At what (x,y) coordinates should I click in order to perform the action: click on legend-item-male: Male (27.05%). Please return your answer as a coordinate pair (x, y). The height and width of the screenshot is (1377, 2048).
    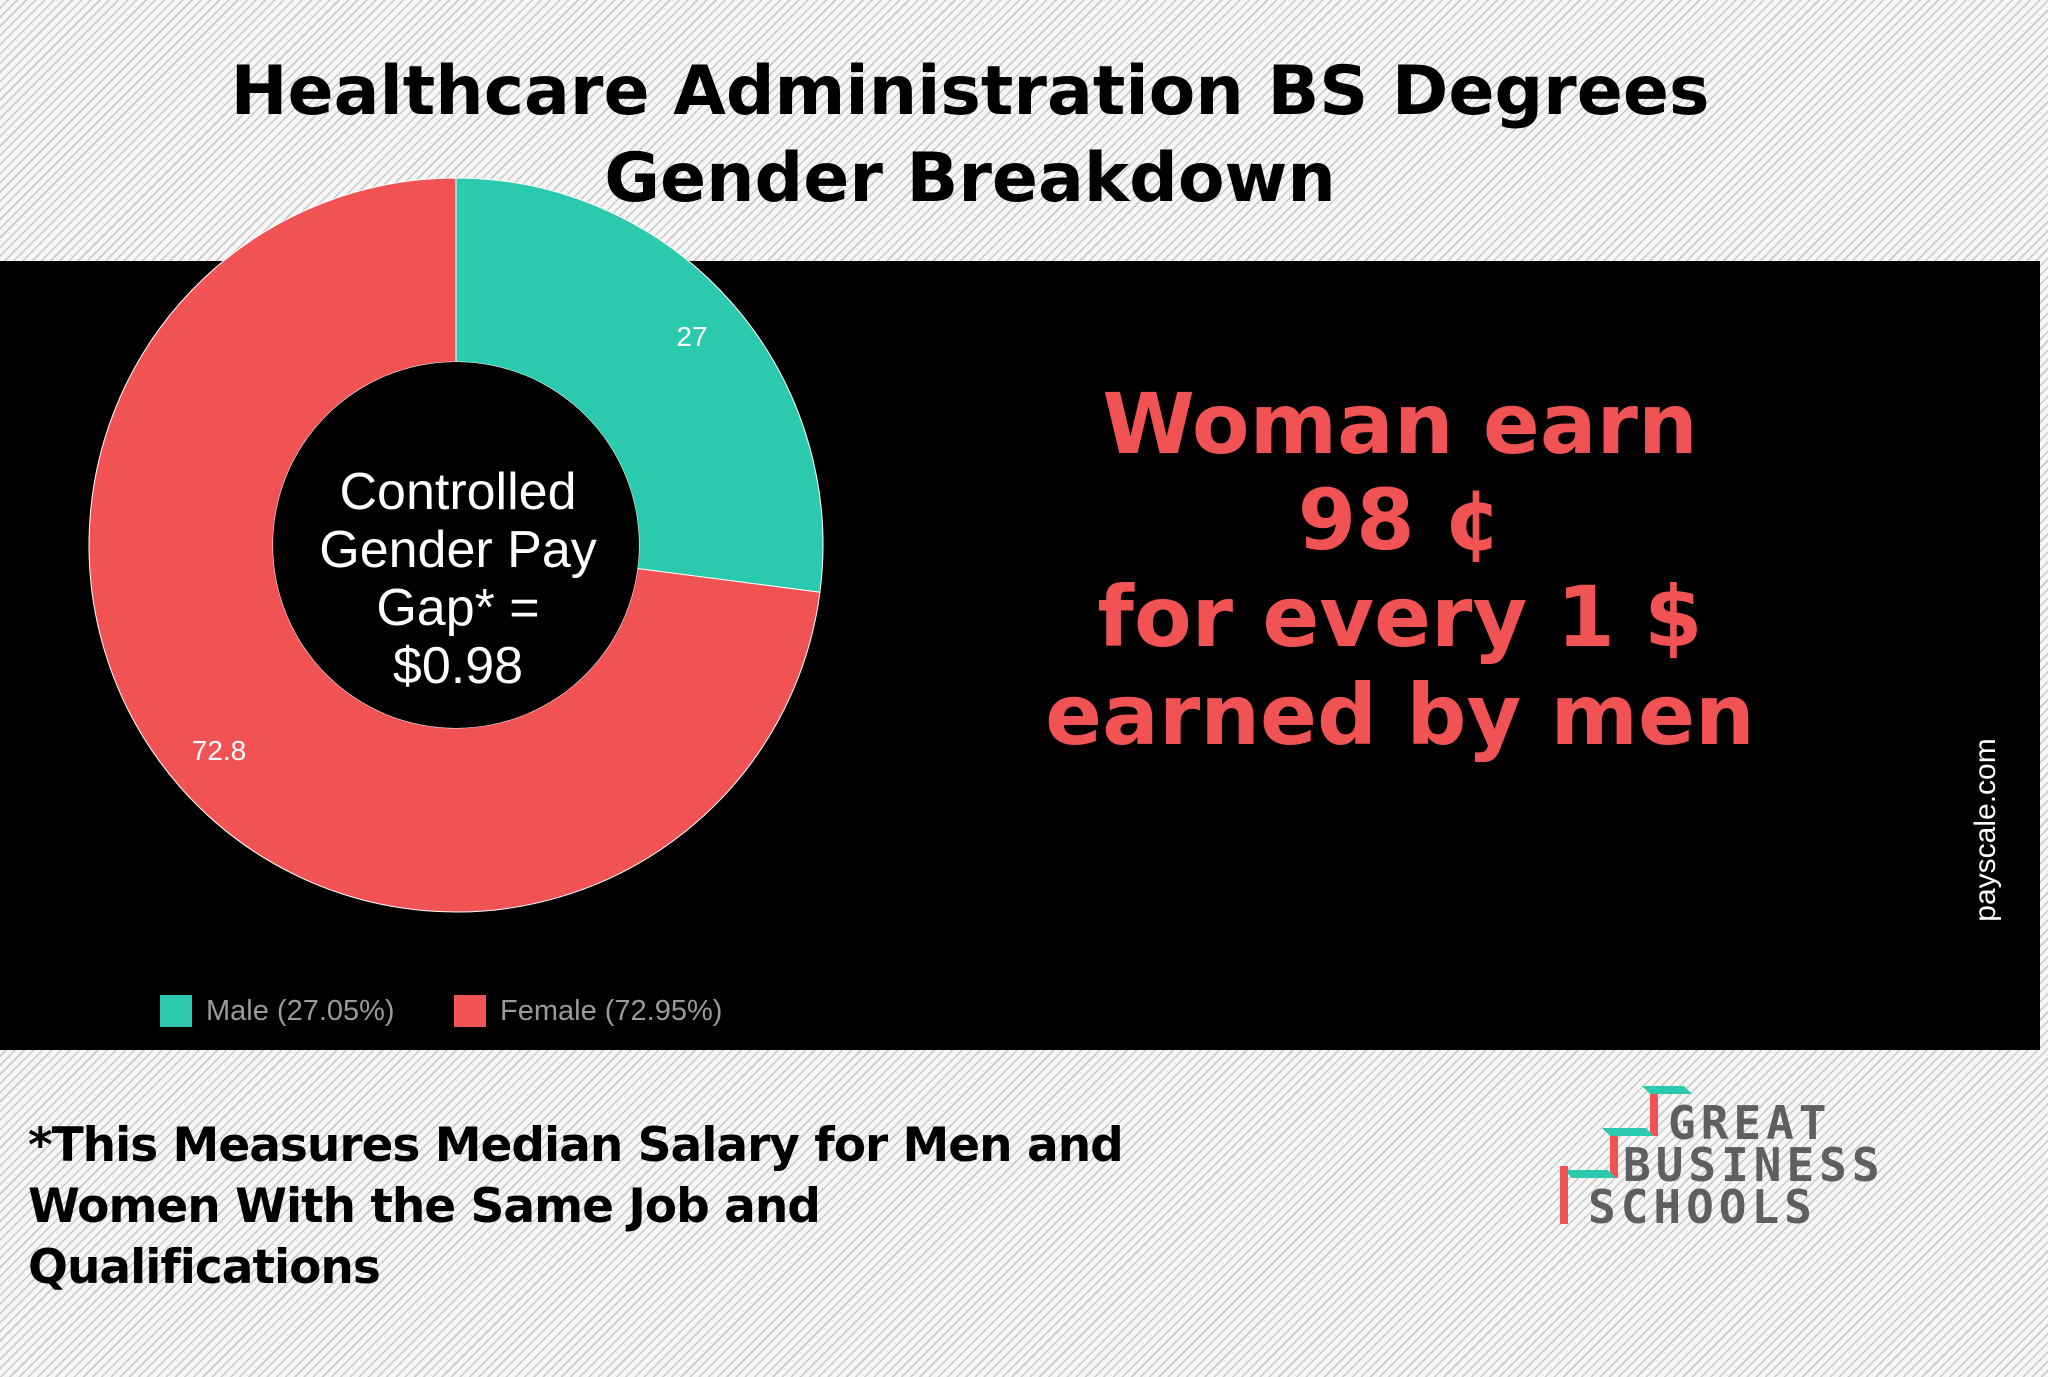
    Looking at the image, I should click on (277, 1011).